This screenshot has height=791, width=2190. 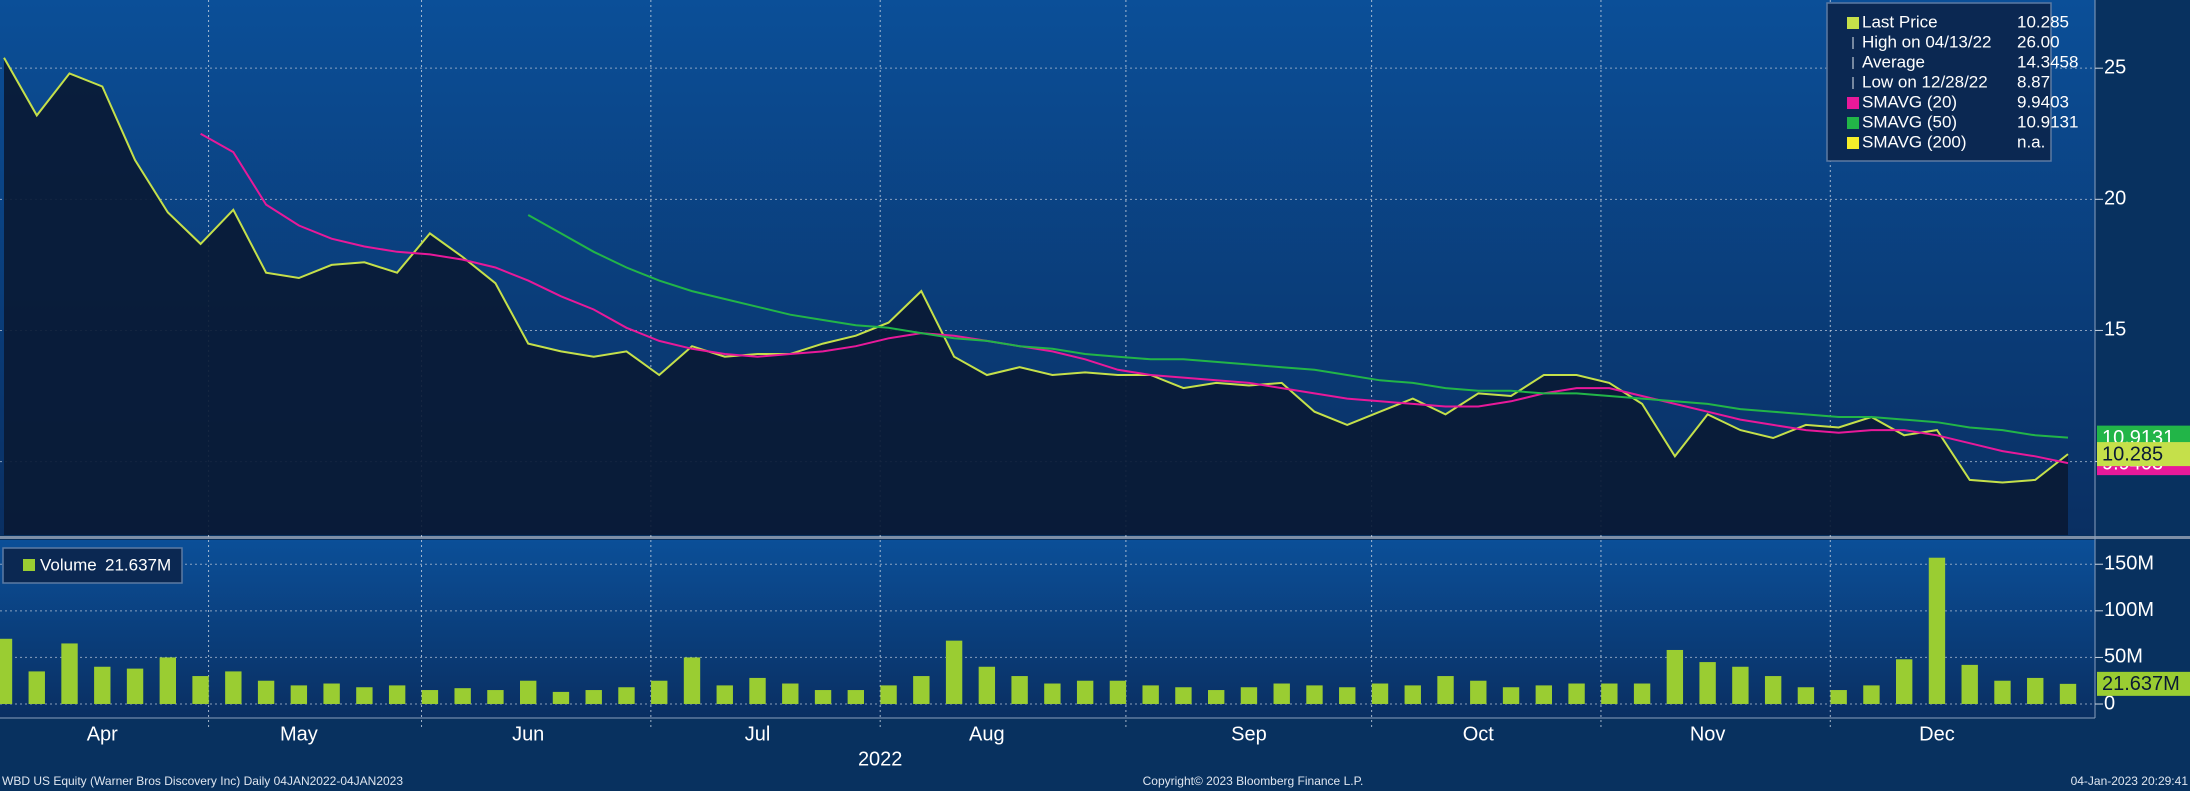 What do you see at coordinates (1927, 41) in the screenshot?
I see `legend-label: High on 04/13/22` at bounding box center [1927, 41].